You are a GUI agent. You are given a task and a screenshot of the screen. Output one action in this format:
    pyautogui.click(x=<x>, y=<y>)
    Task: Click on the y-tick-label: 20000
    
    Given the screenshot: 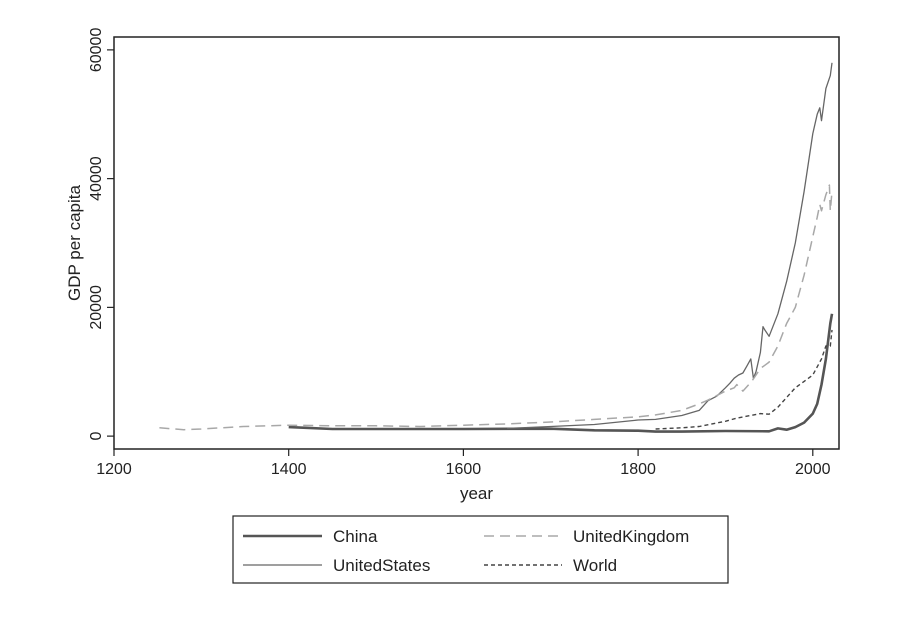 What is the action you would take?
    pyautogui.click(x=96, y=307)
    